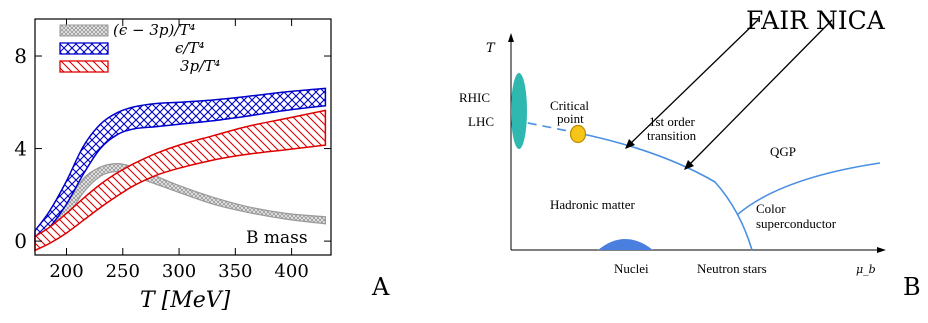 This screenshot has height=323, width=928. Describe the element at coordinates (570, 118) in the screenshot. I see `label-critical-point-2: point` at that location.